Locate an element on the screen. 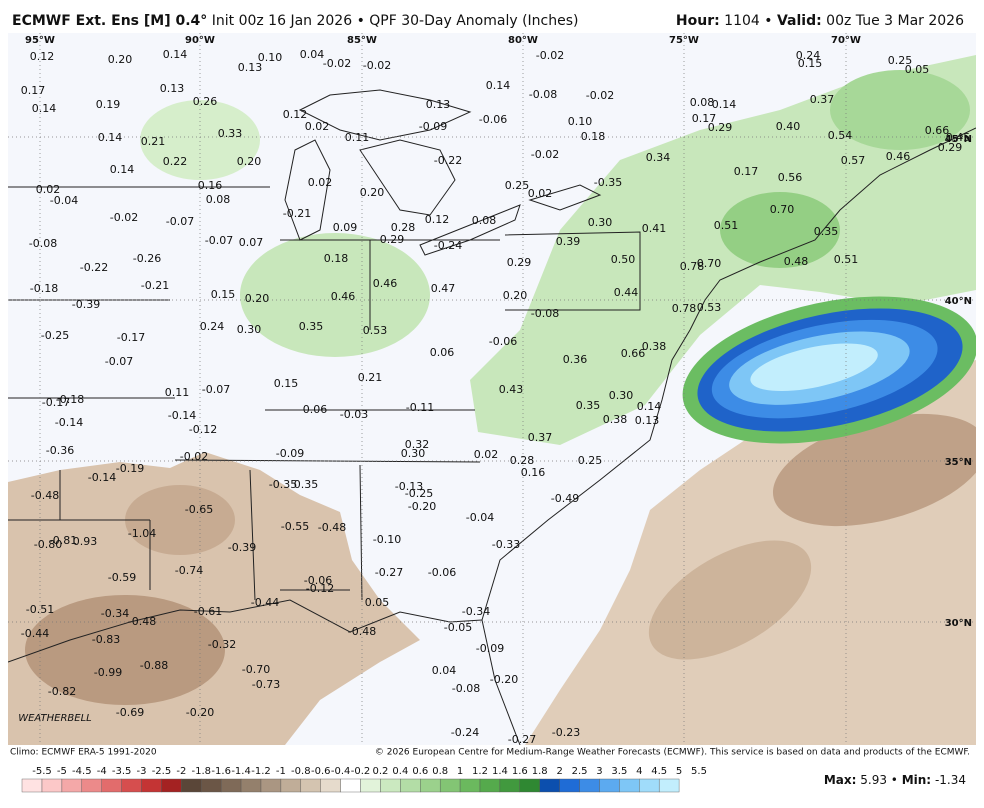 The image size is (984, 808). point-value: -0.61 is located at coordinates (208, 611).